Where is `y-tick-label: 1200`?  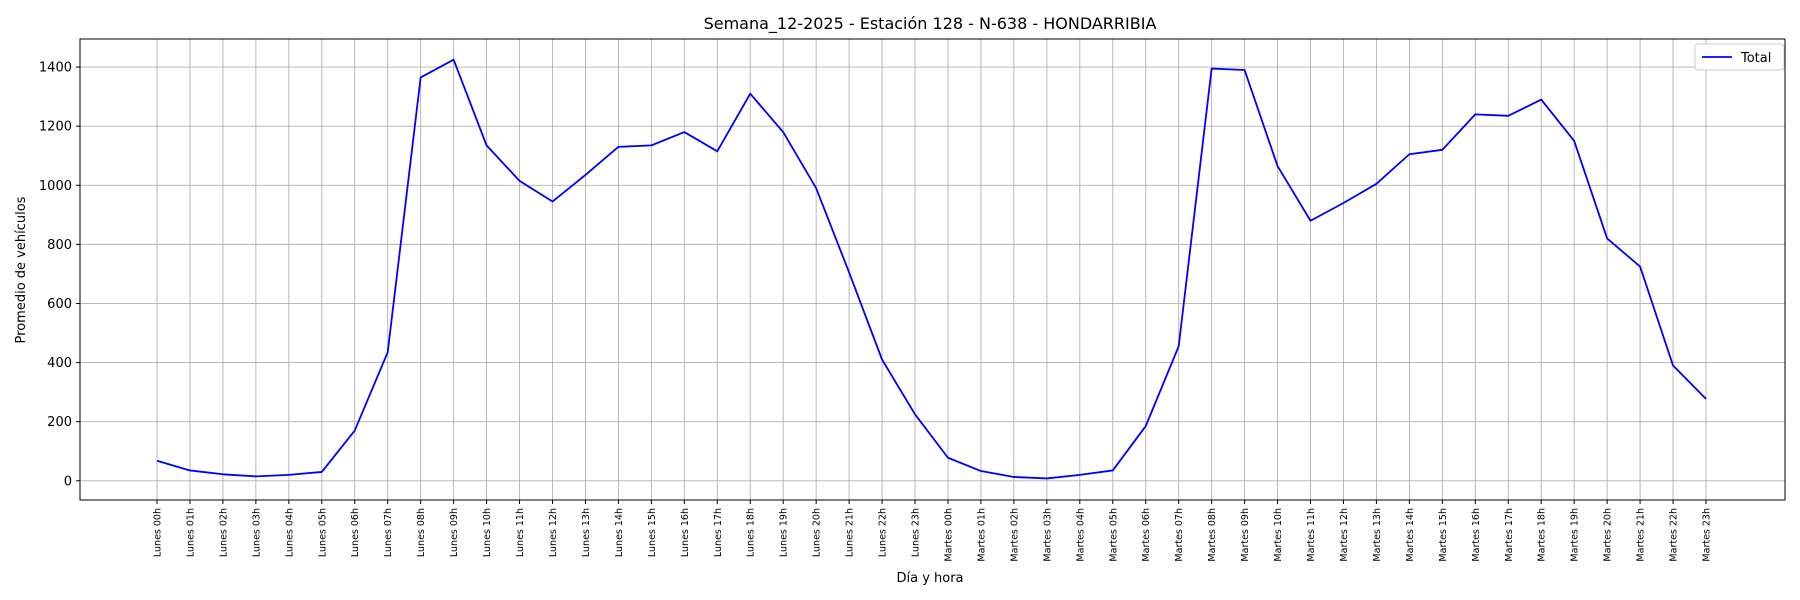
y-tick-label: 1200 is located at coordinates (55, 127).